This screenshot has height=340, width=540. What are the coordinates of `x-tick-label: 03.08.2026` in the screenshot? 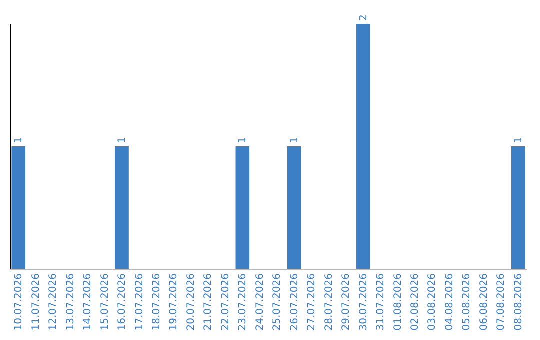 It's located at (432, 302).